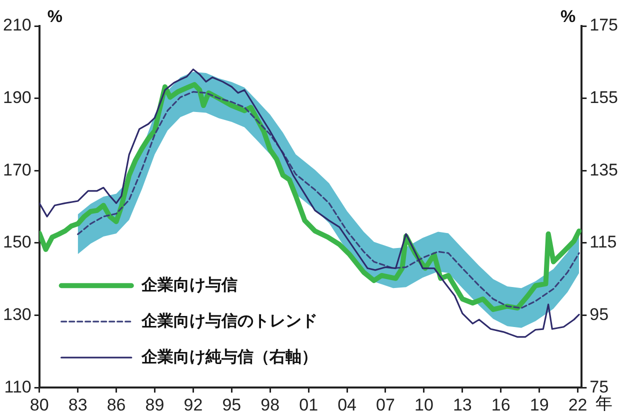  I want to click on y-tick-label: 110, so click(18, 386).